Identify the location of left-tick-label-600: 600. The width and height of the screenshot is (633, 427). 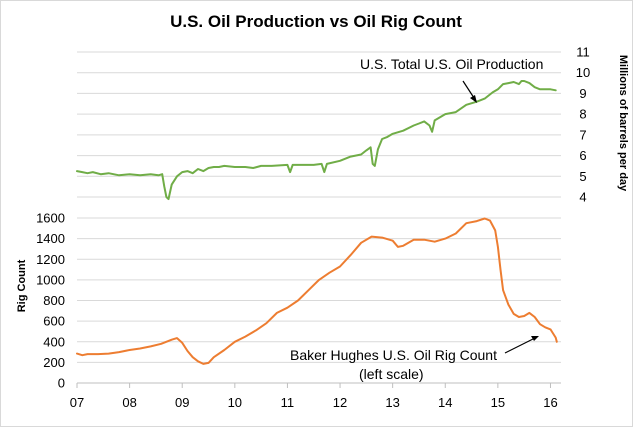
(54, 321).